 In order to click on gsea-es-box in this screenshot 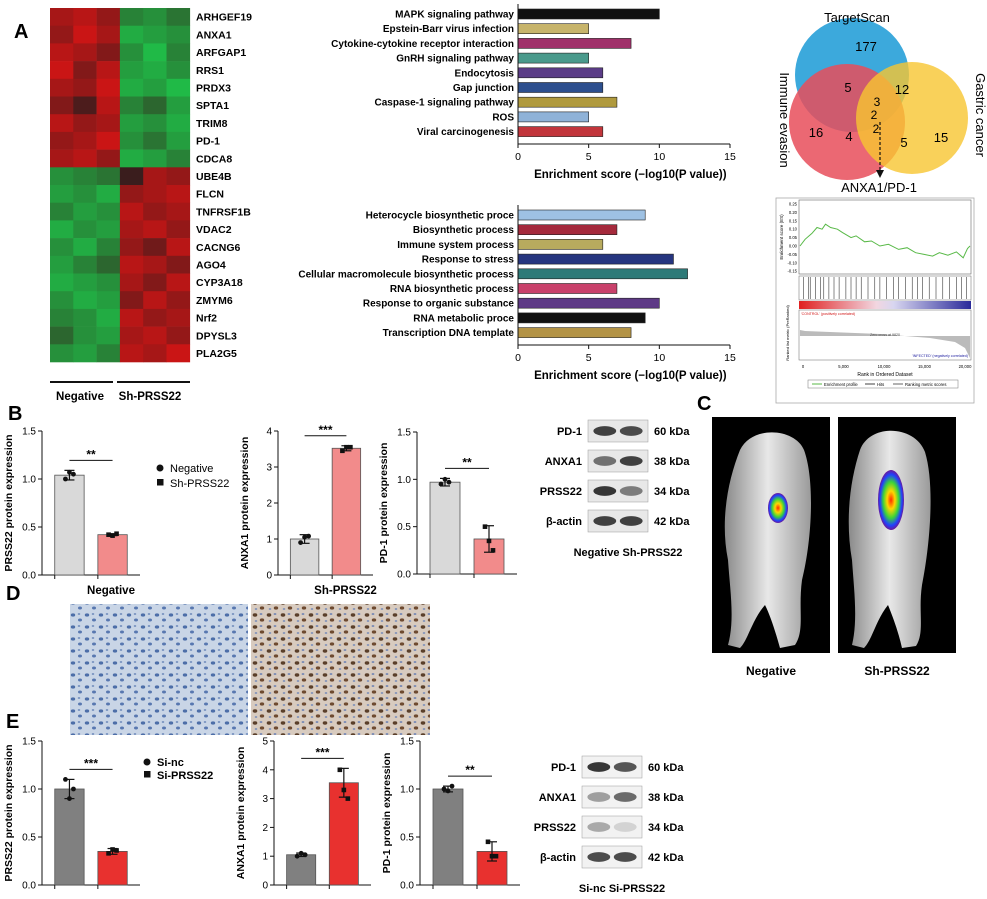, I will do `click(885, 237)`.